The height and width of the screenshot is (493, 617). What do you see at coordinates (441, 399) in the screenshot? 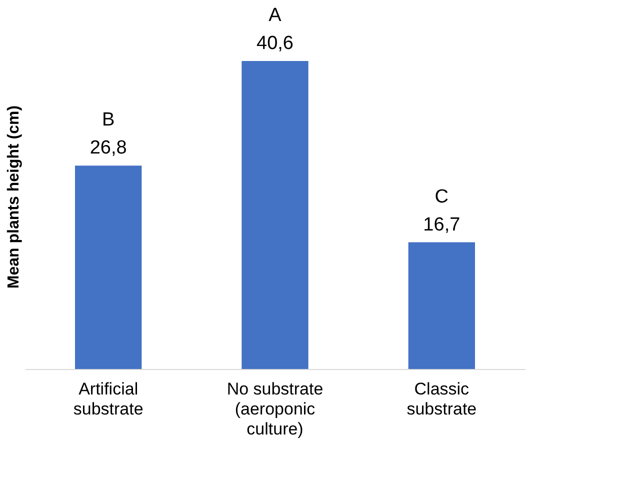
I see `x-tick-label: Classic substrate` at bounding box center [441, 399].